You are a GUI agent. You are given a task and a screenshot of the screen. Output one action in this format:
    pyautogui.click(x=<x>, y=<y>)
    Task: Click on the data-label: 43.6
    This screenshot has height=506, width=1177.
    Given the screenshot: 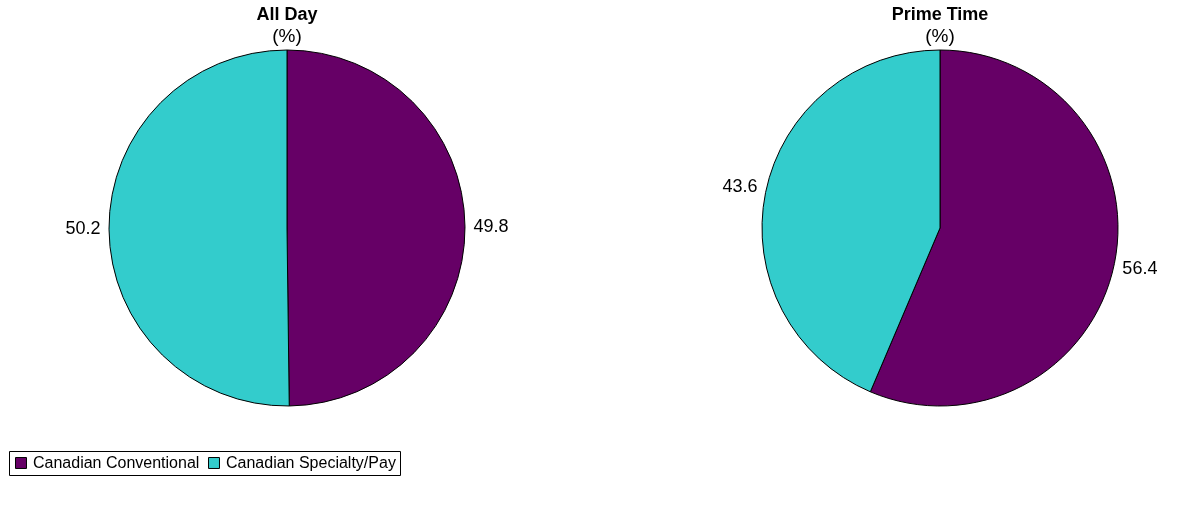 What is the action you would take?
    pyautogui.click(x=740, y=186)
    